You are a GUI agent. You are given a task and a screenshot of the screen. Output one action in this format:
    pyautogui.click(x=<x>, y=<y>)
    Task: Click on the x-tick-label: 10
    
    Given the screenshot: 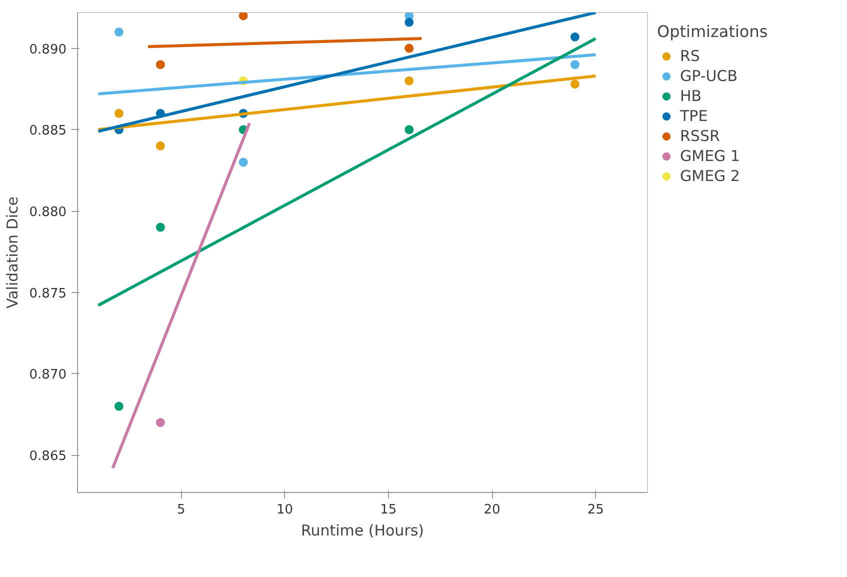 What is the action you would take?
    pyautogui.click(x=285, y=510)
    